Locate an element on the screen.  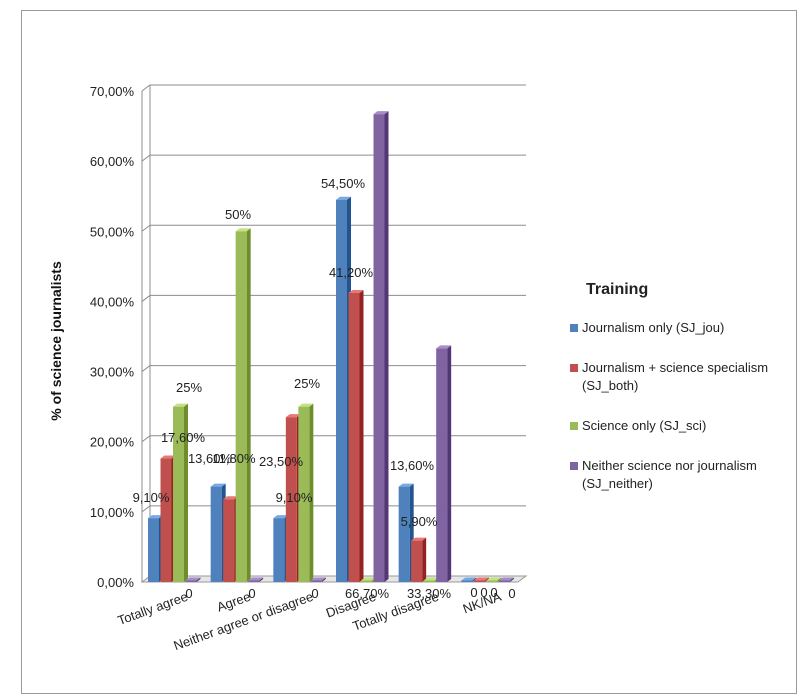
y-axis-title: % of science journalists is located at coordinates (56, 341).